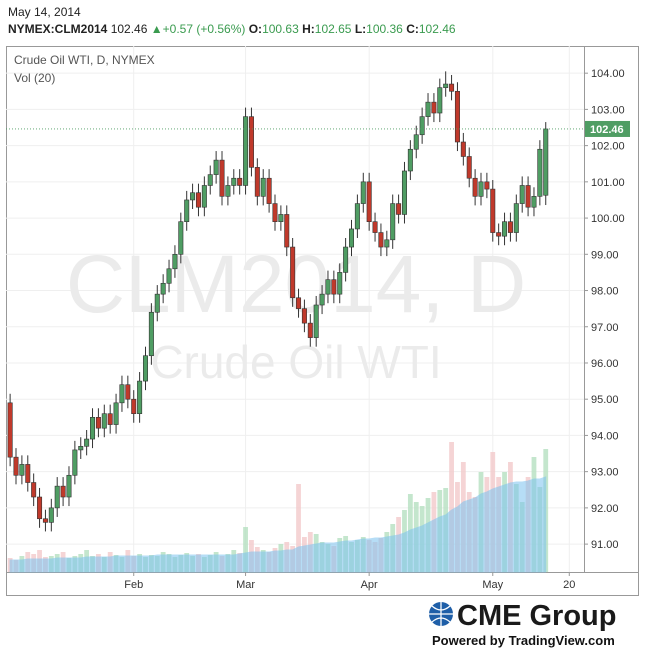  Describe the element at coordinates (280, 29) in the screenshot. I see `ohlc-value: 100.63` at that location.